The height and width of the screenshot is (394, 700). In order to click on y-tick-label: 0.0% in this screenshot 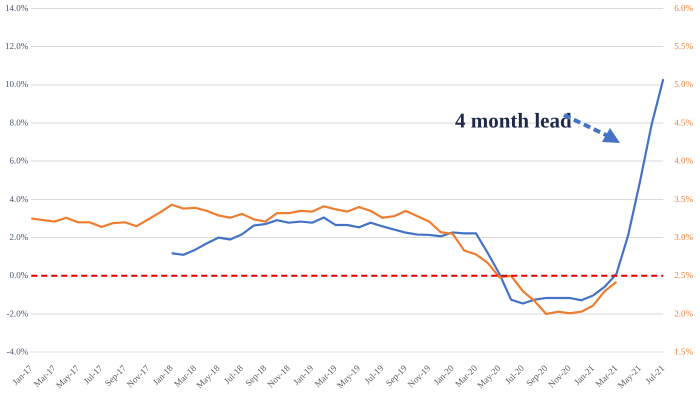, I will do `click(19, 275)`.